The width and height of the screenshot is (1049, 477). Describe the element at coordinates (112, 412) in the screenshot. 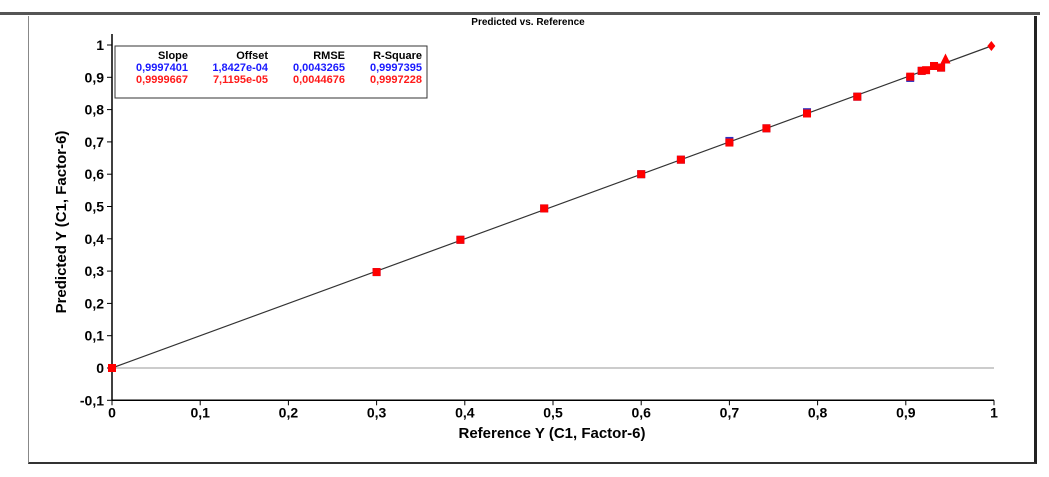

I see `x-tick-label: 0` at that location.